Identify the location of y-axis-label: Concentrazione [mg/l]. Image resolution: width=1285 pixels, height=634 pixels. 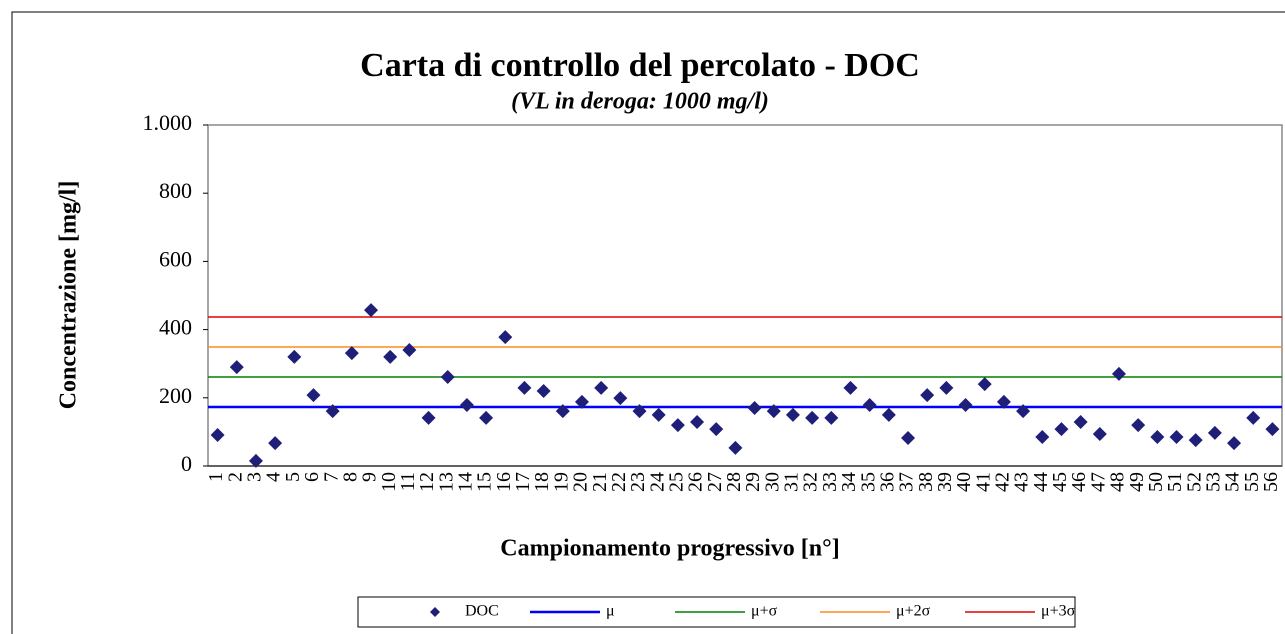
(69, 295).